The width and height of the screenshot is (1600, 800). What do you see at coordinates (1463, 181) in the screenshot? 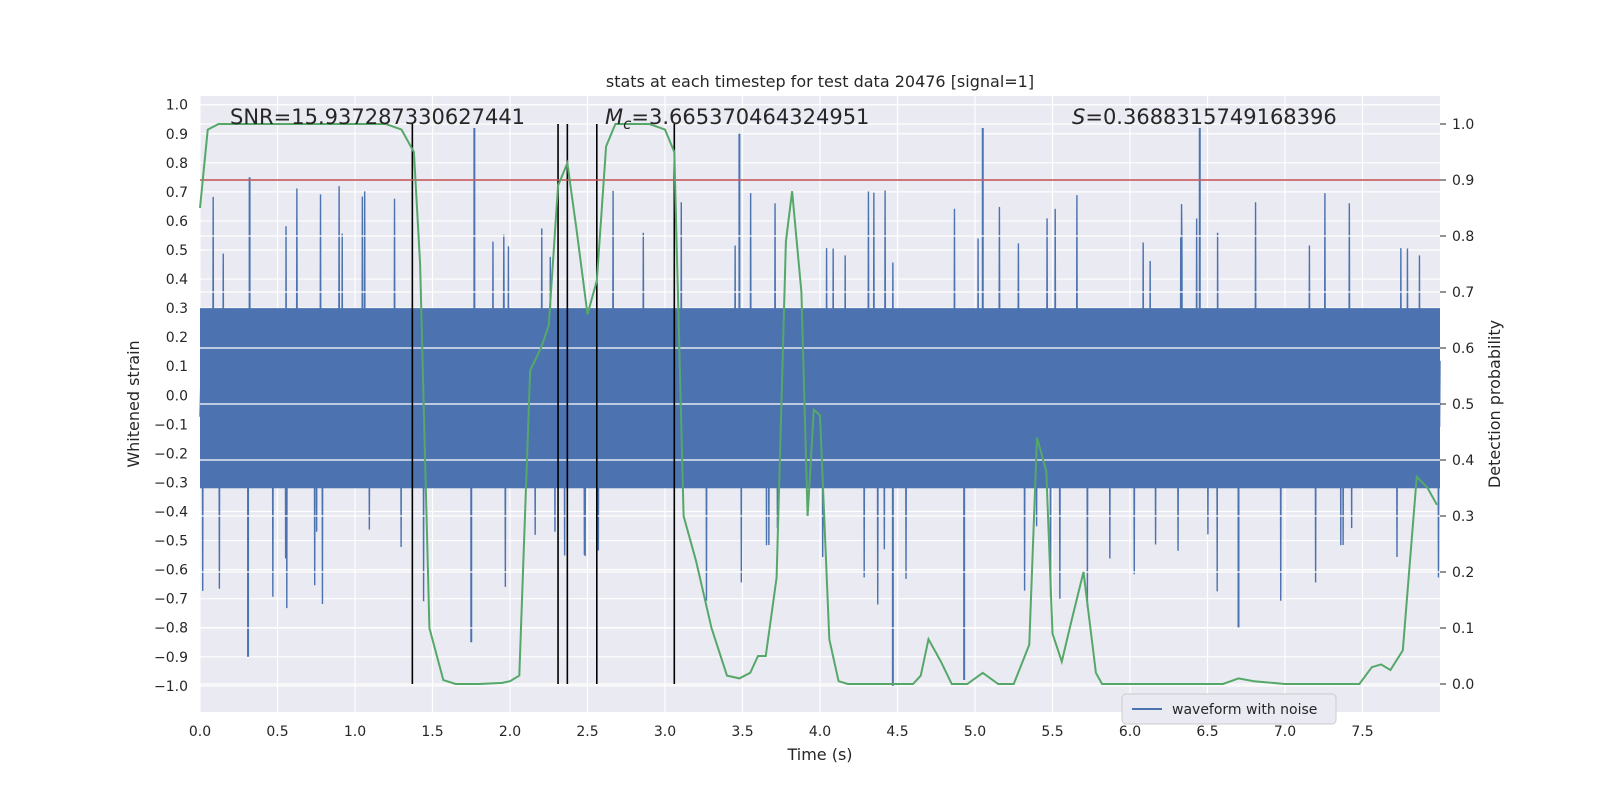
I see `y-right-tick-label: 0.9` at bounding box center [1463, 181].